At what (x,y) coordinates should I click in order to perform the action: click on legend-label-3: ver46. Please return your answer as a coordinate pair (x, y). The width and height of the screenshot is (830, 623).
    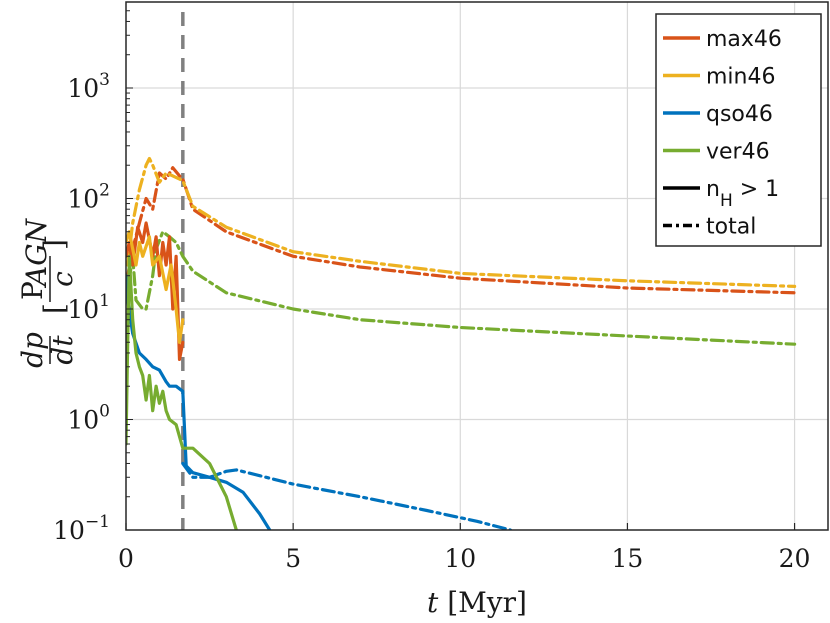
    Looking at the image, I should click on (738, 152).